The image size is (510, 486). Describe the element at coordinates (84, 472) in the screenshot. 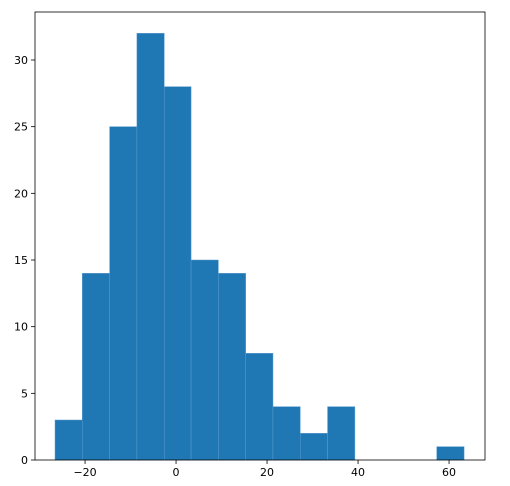

I see `x-tick-label: −20` at that location.